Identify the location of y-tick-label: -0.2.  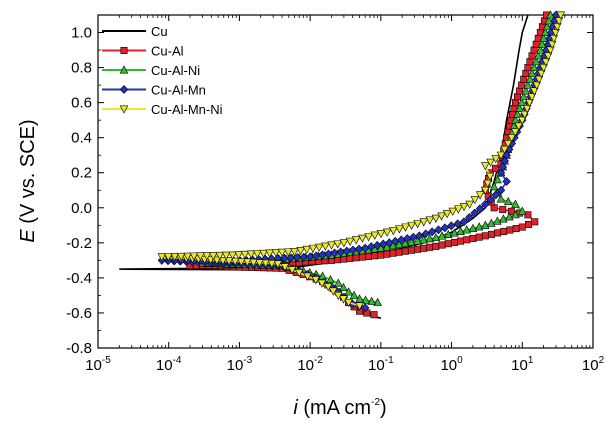
(79, 243).